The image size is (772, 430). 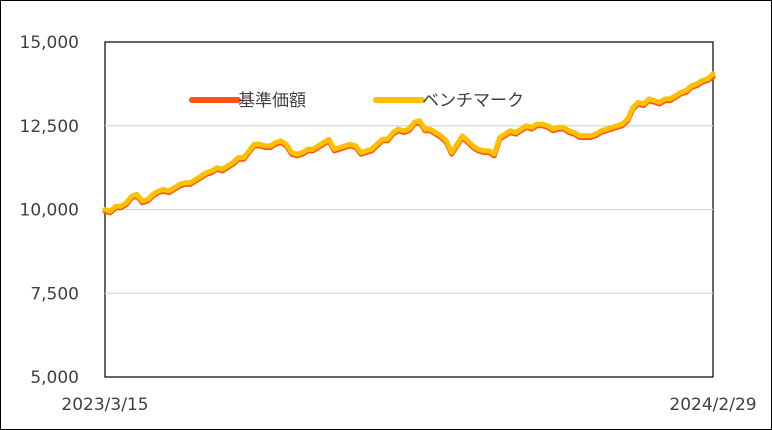 I want to click on y-axis-labels: 15,000 12,500 10,000 7,500 5,000, so click(x=49, y=210).